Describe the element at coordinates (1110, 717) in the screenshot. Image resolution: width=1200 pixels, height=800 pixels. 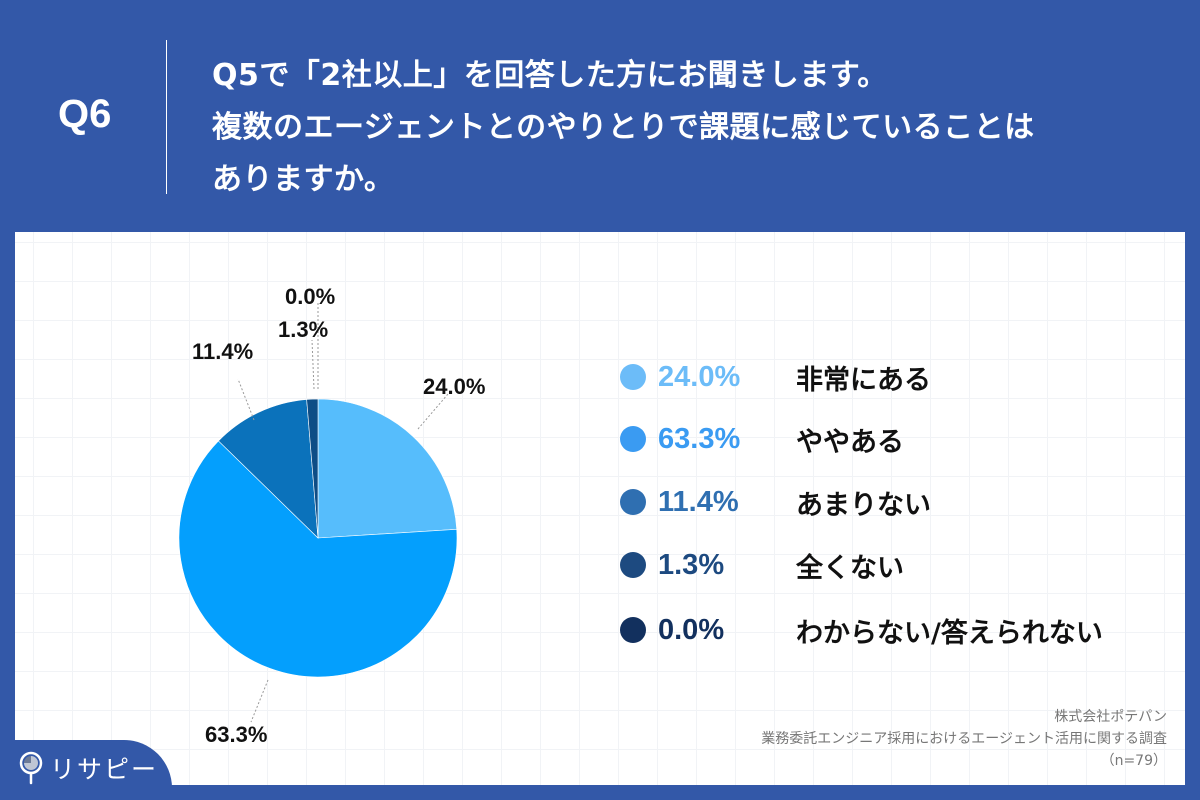
I see `credit-company: 株式会社ポテパン` at that location.